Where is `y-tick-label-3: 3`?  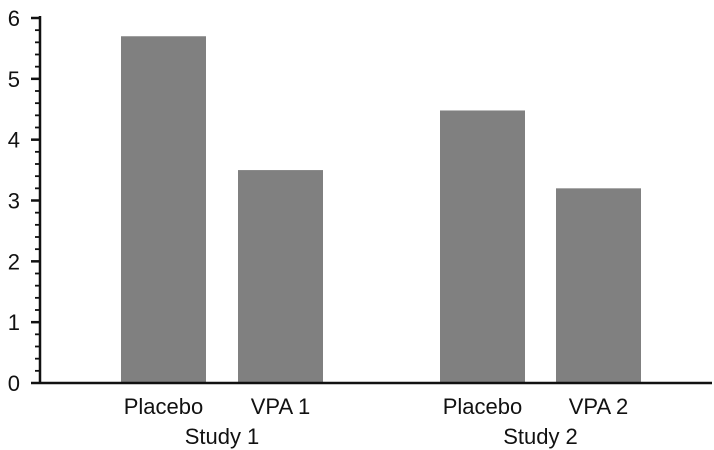 y-tick-label-3: 3 is located at coordinates (14, 201).